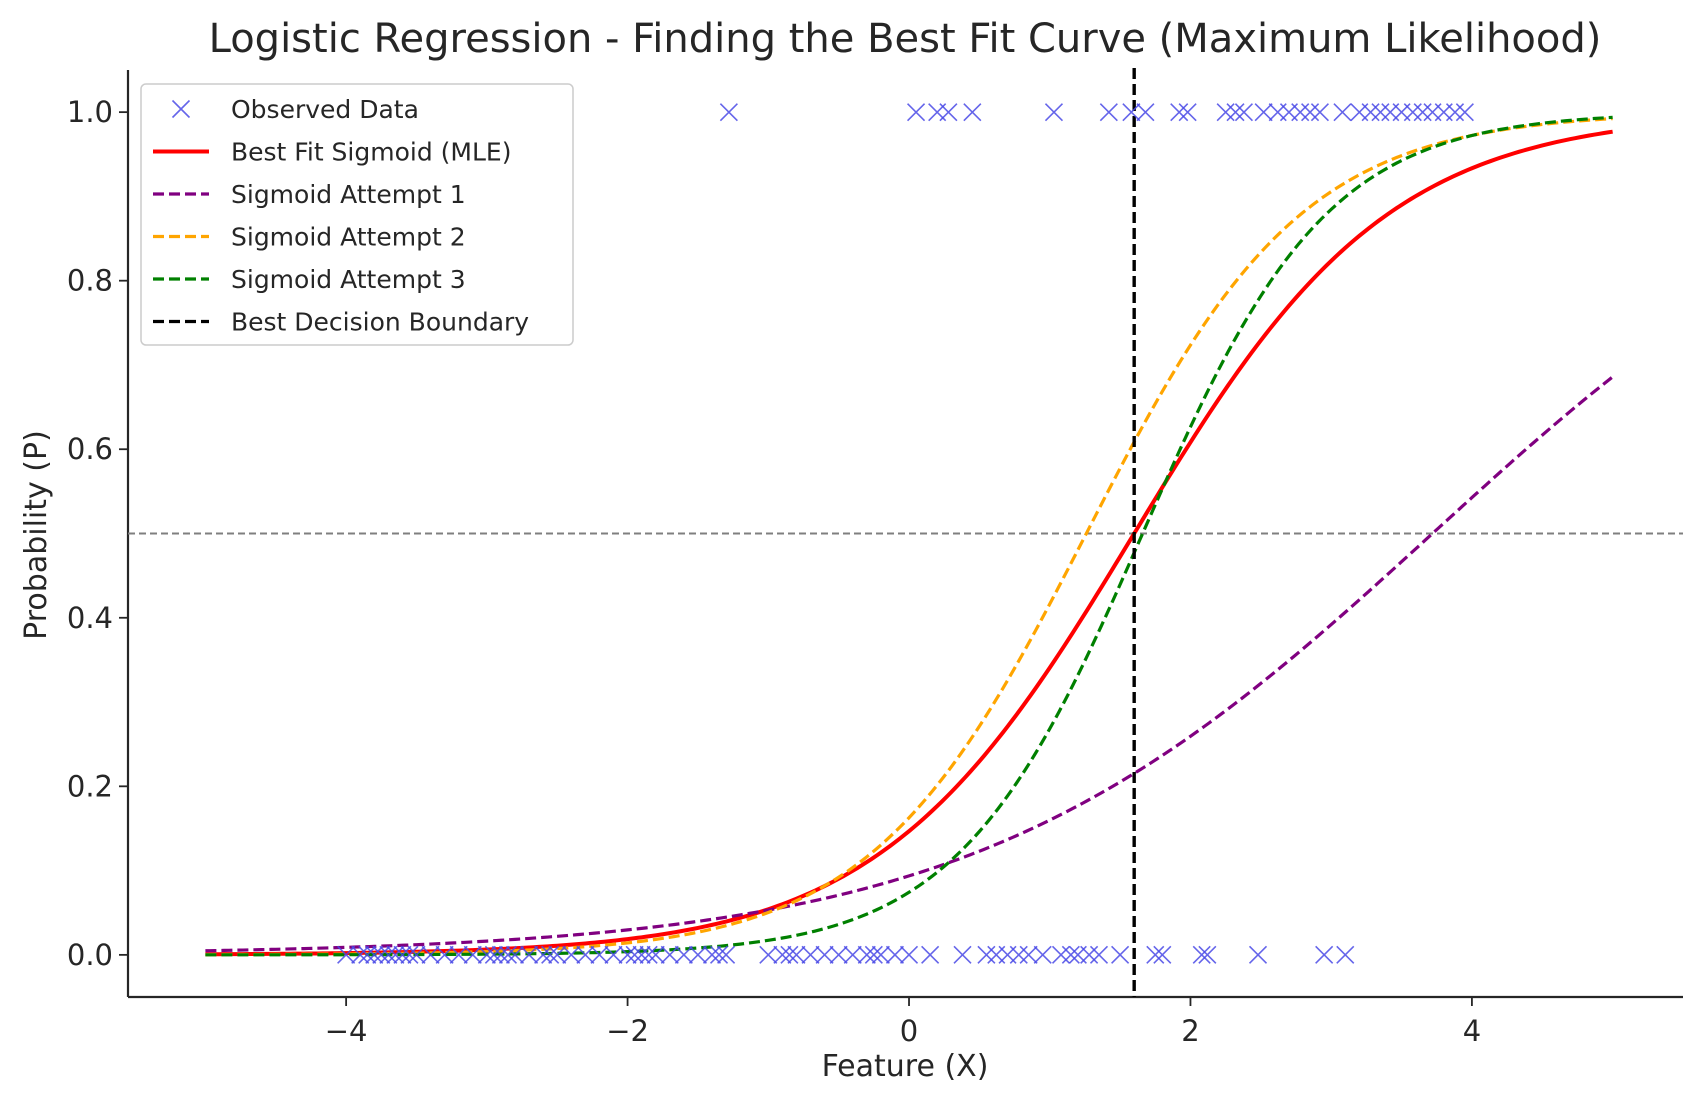 The height and width of the screenshot is (1101, 1697). I want to click on y-tick-label: 0.8, so click(90, 281).